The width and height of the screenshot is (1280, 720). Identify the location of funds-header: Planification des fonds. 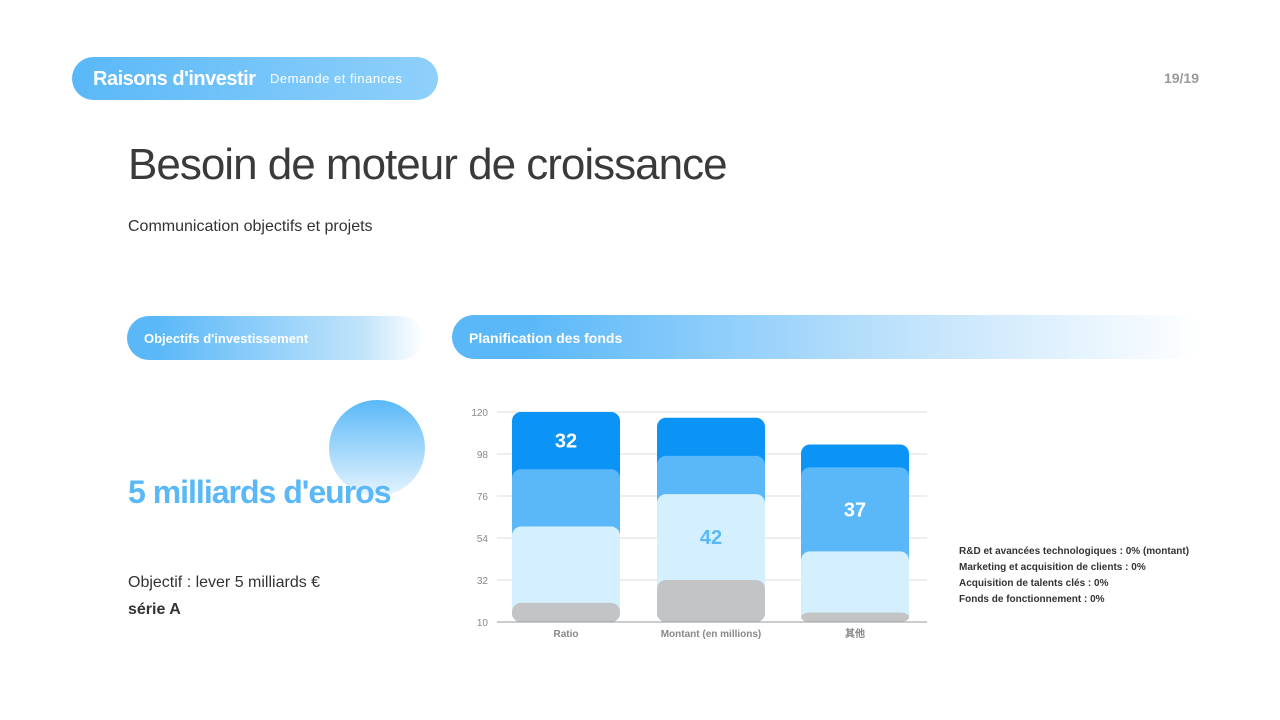
(826, 337).